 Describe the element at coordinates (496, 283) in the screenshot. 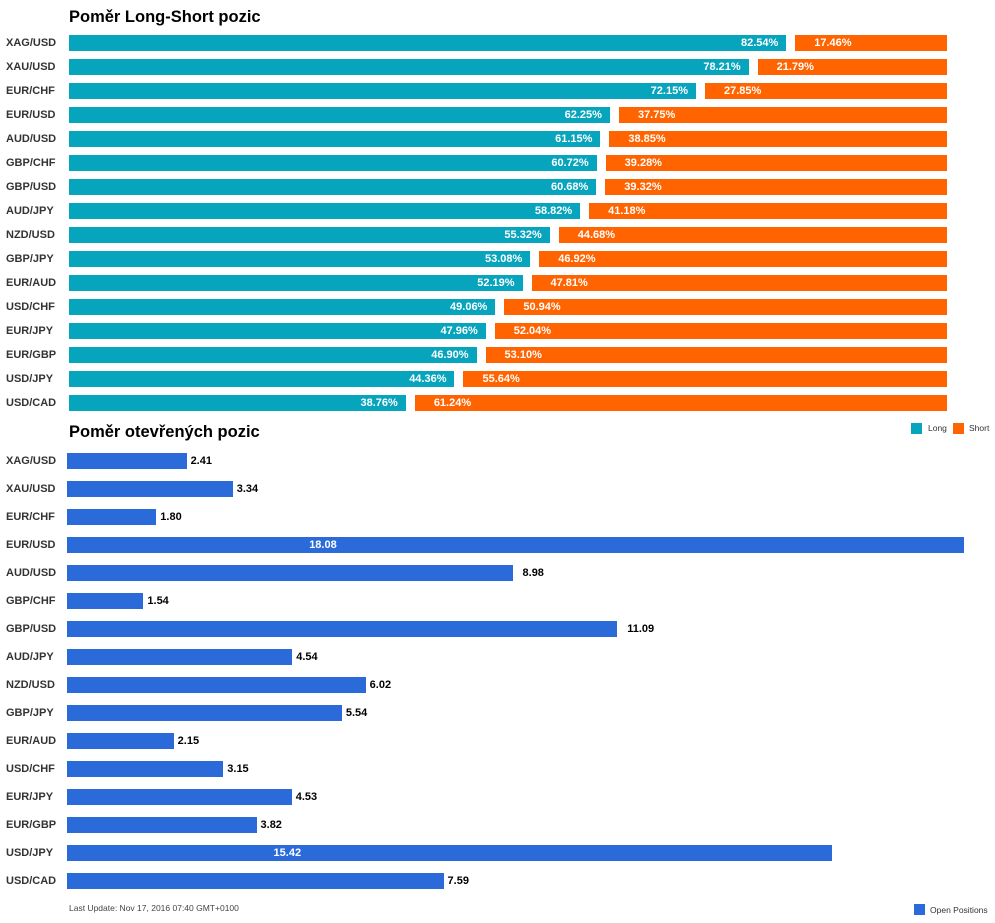

I see `long-value-label: 52.19%` at that location.